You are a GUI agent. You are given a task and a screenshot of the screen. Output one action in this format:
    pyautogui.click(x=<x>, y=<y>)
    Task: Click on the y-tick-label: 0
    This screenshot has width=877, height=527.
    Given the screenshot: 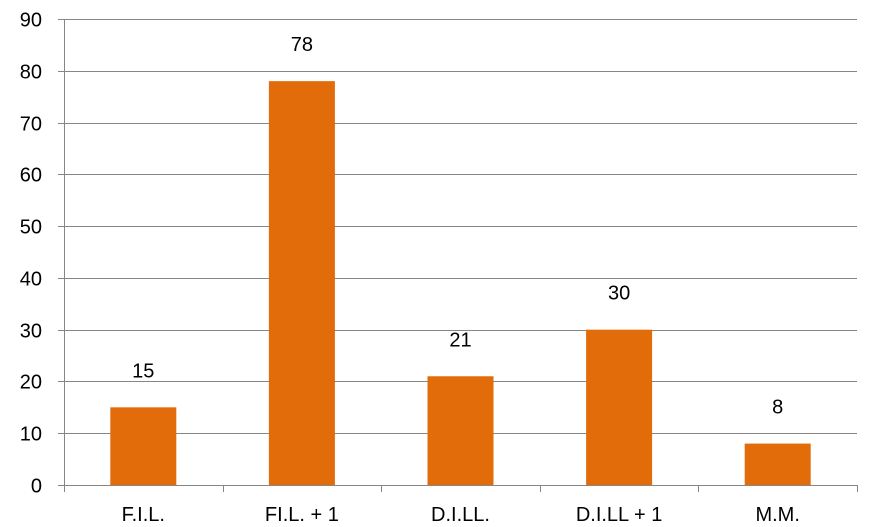 What is the action you would take?
    pyautogui.click(x=36, y=487)
    